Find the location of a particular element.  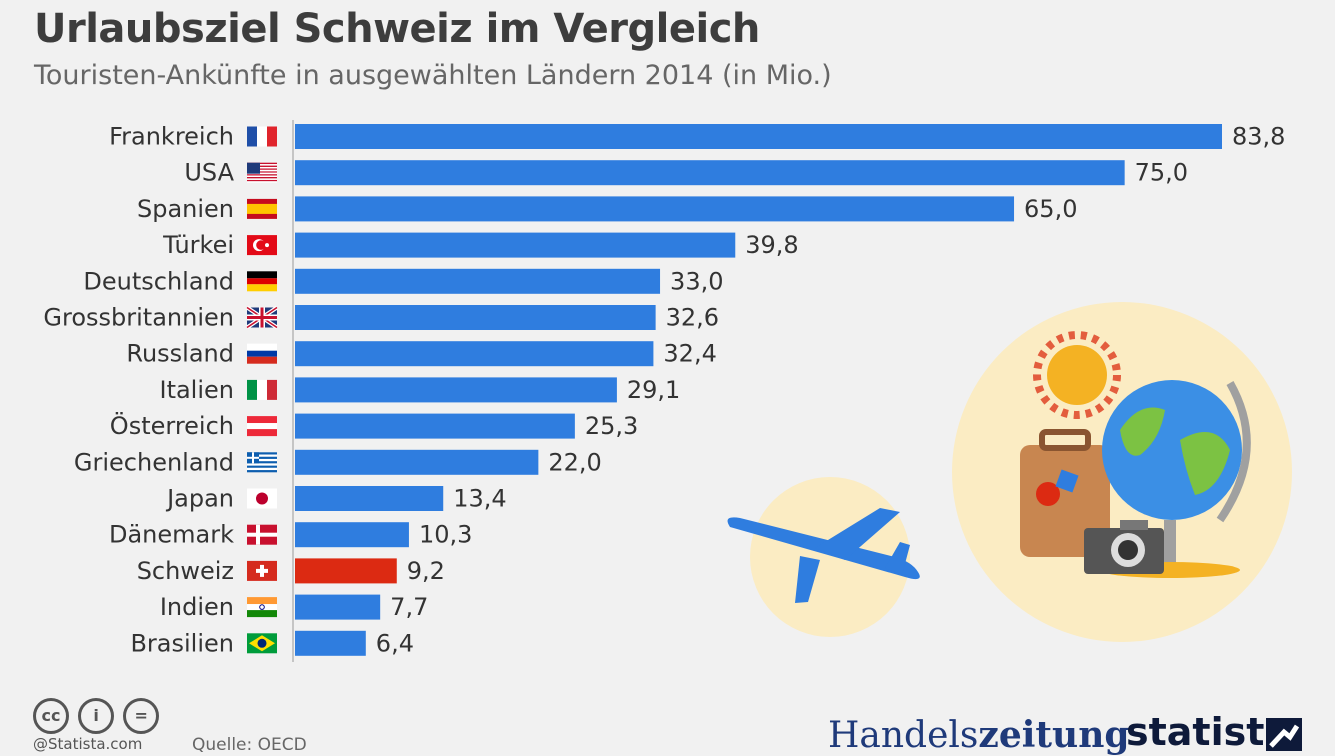

bar-row: Frankreich 83,8 is located at coordinates (697, 137).